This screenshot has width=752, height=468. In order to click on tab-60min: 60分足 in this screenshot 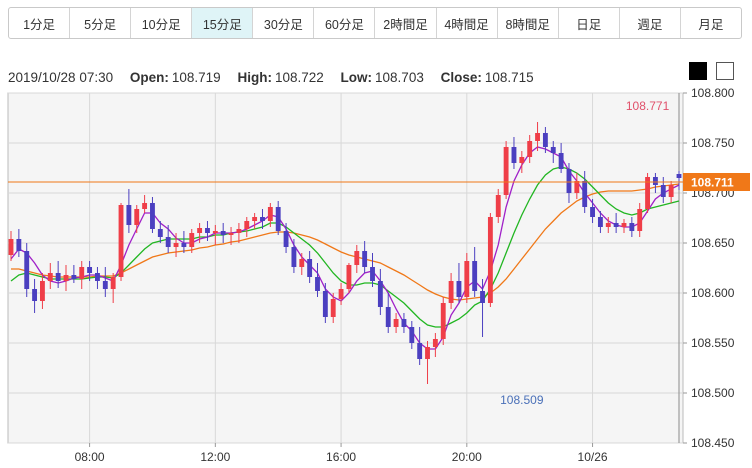, I will do `click(345, 23)`.